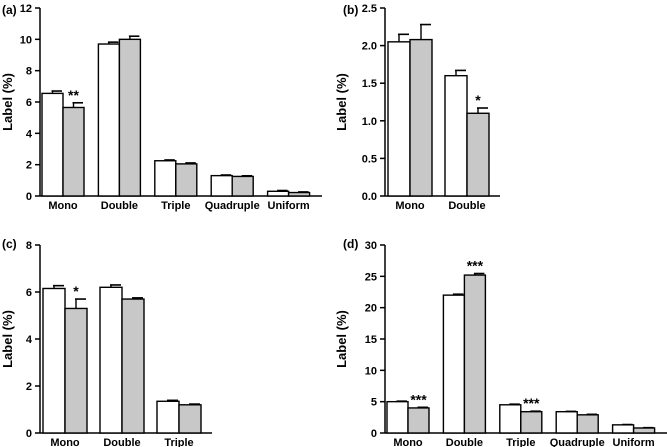 This screenshot has width=667, height=447. Describe the element at coordinates (369, 47) in the screenshot. I see `panel-b-ytick-label: 2.0` at that location.